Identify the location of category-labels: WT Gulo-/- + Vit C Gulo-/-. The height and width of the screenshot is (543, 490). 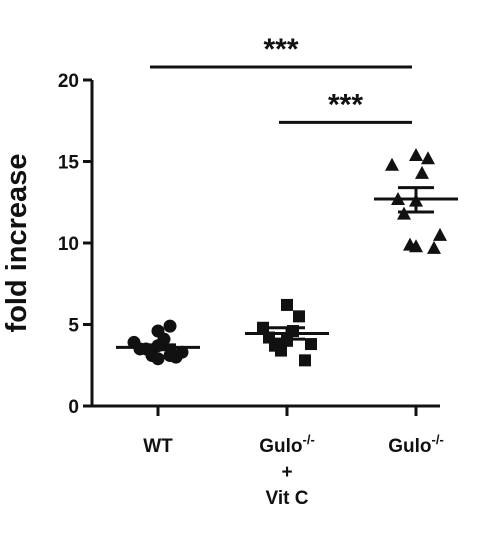
(293, 457).